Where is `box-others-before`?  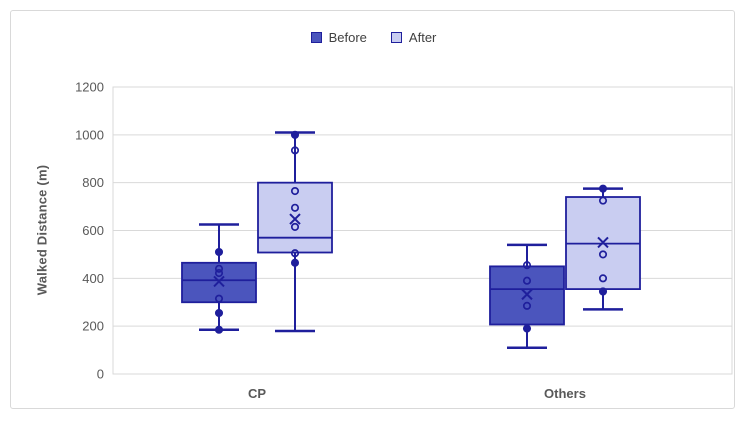
box-others-before is located at coordinates (527, 296).